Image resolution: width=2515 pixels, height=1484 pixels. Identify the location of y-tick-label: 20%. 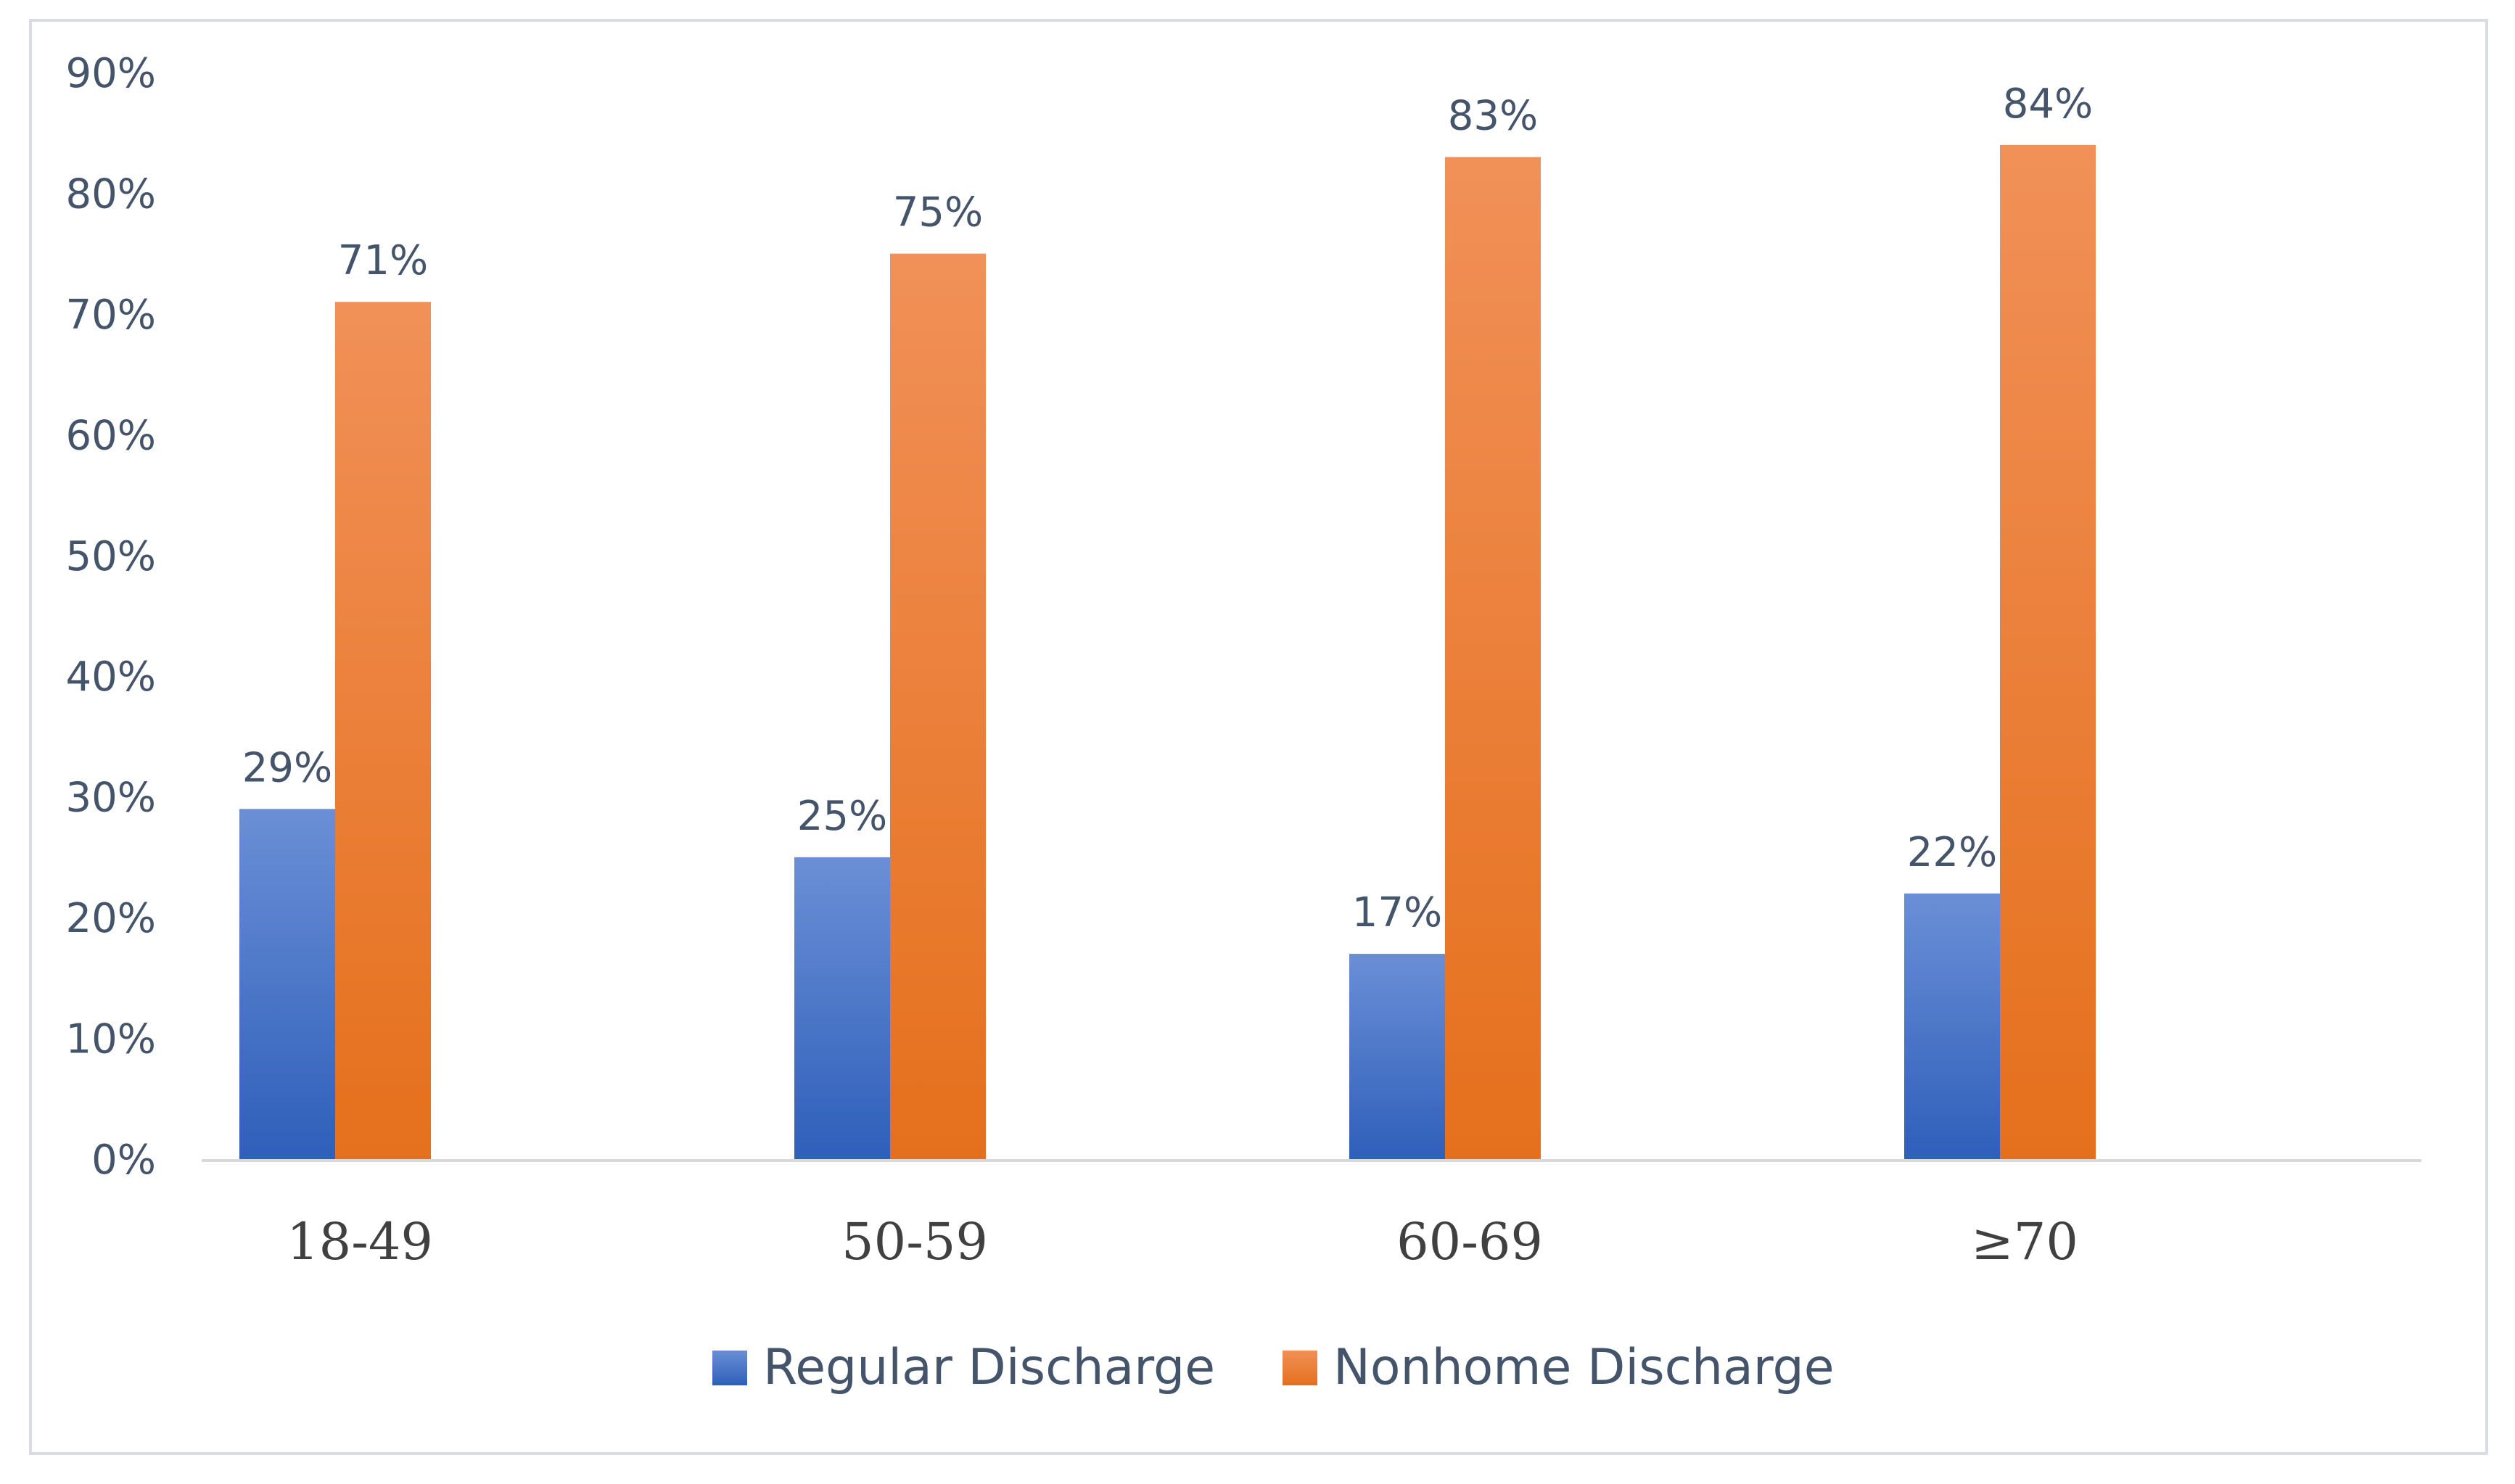
(111, 918).